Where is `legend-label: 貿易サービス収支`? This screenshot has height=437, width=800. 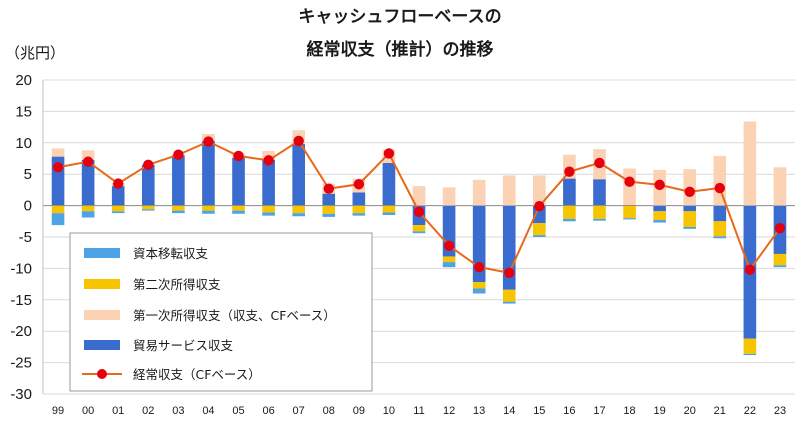
legend-label: 貿易サービス収支 is located at coordinates (183, 345).